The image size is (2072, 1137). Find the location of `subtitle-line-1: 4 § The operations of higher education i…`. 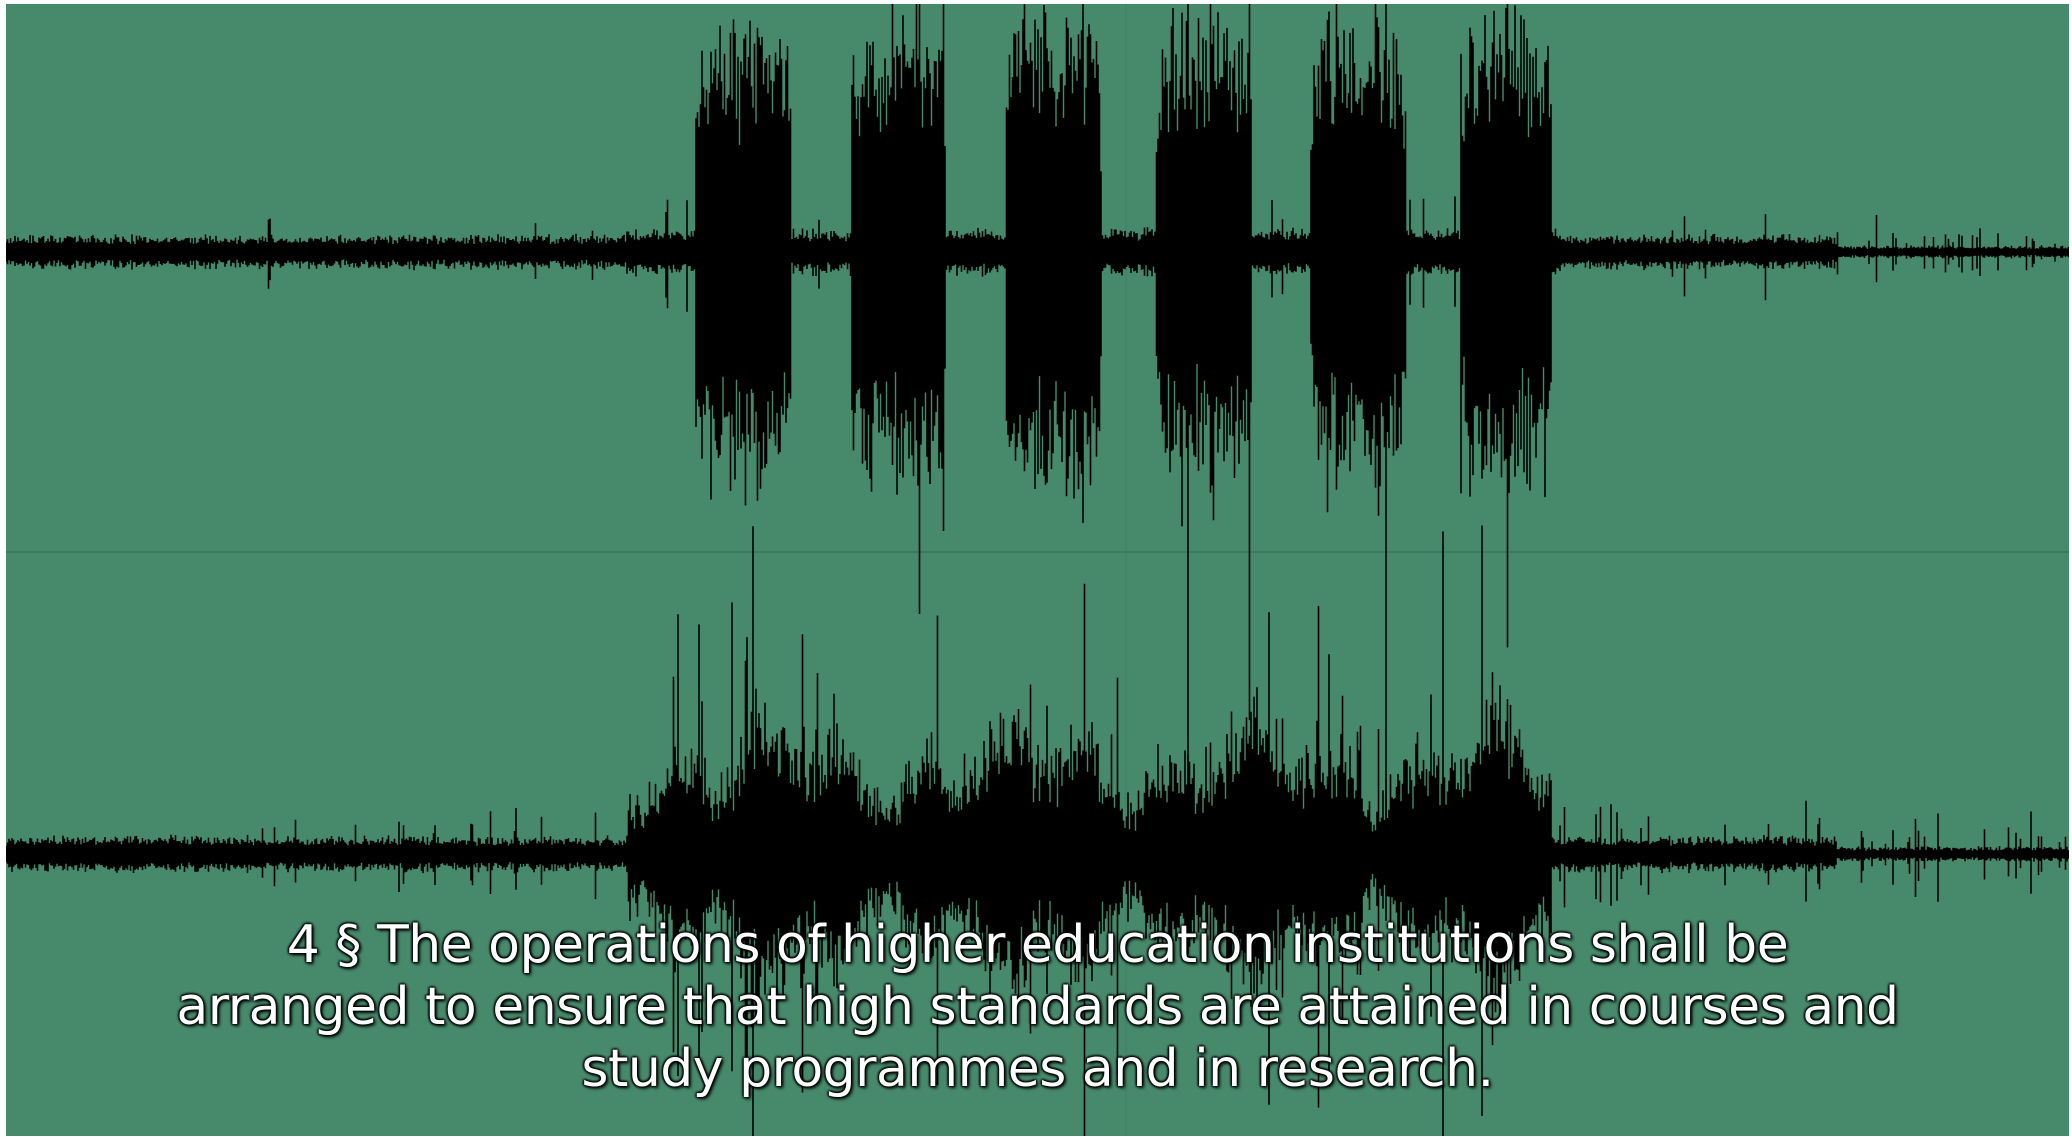

subtitle-line-1: 4 § The operations of higher education i… is located at coordinates (1037, 945).